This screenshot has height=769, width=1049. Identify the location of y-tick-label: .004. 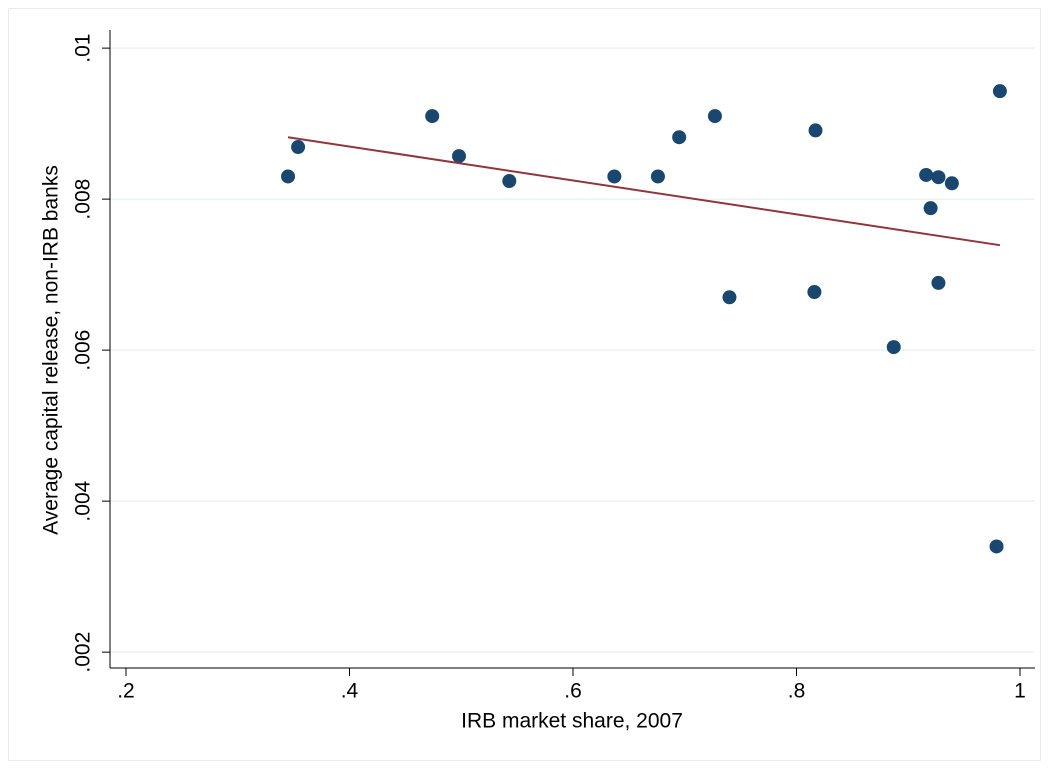
(83, 500).